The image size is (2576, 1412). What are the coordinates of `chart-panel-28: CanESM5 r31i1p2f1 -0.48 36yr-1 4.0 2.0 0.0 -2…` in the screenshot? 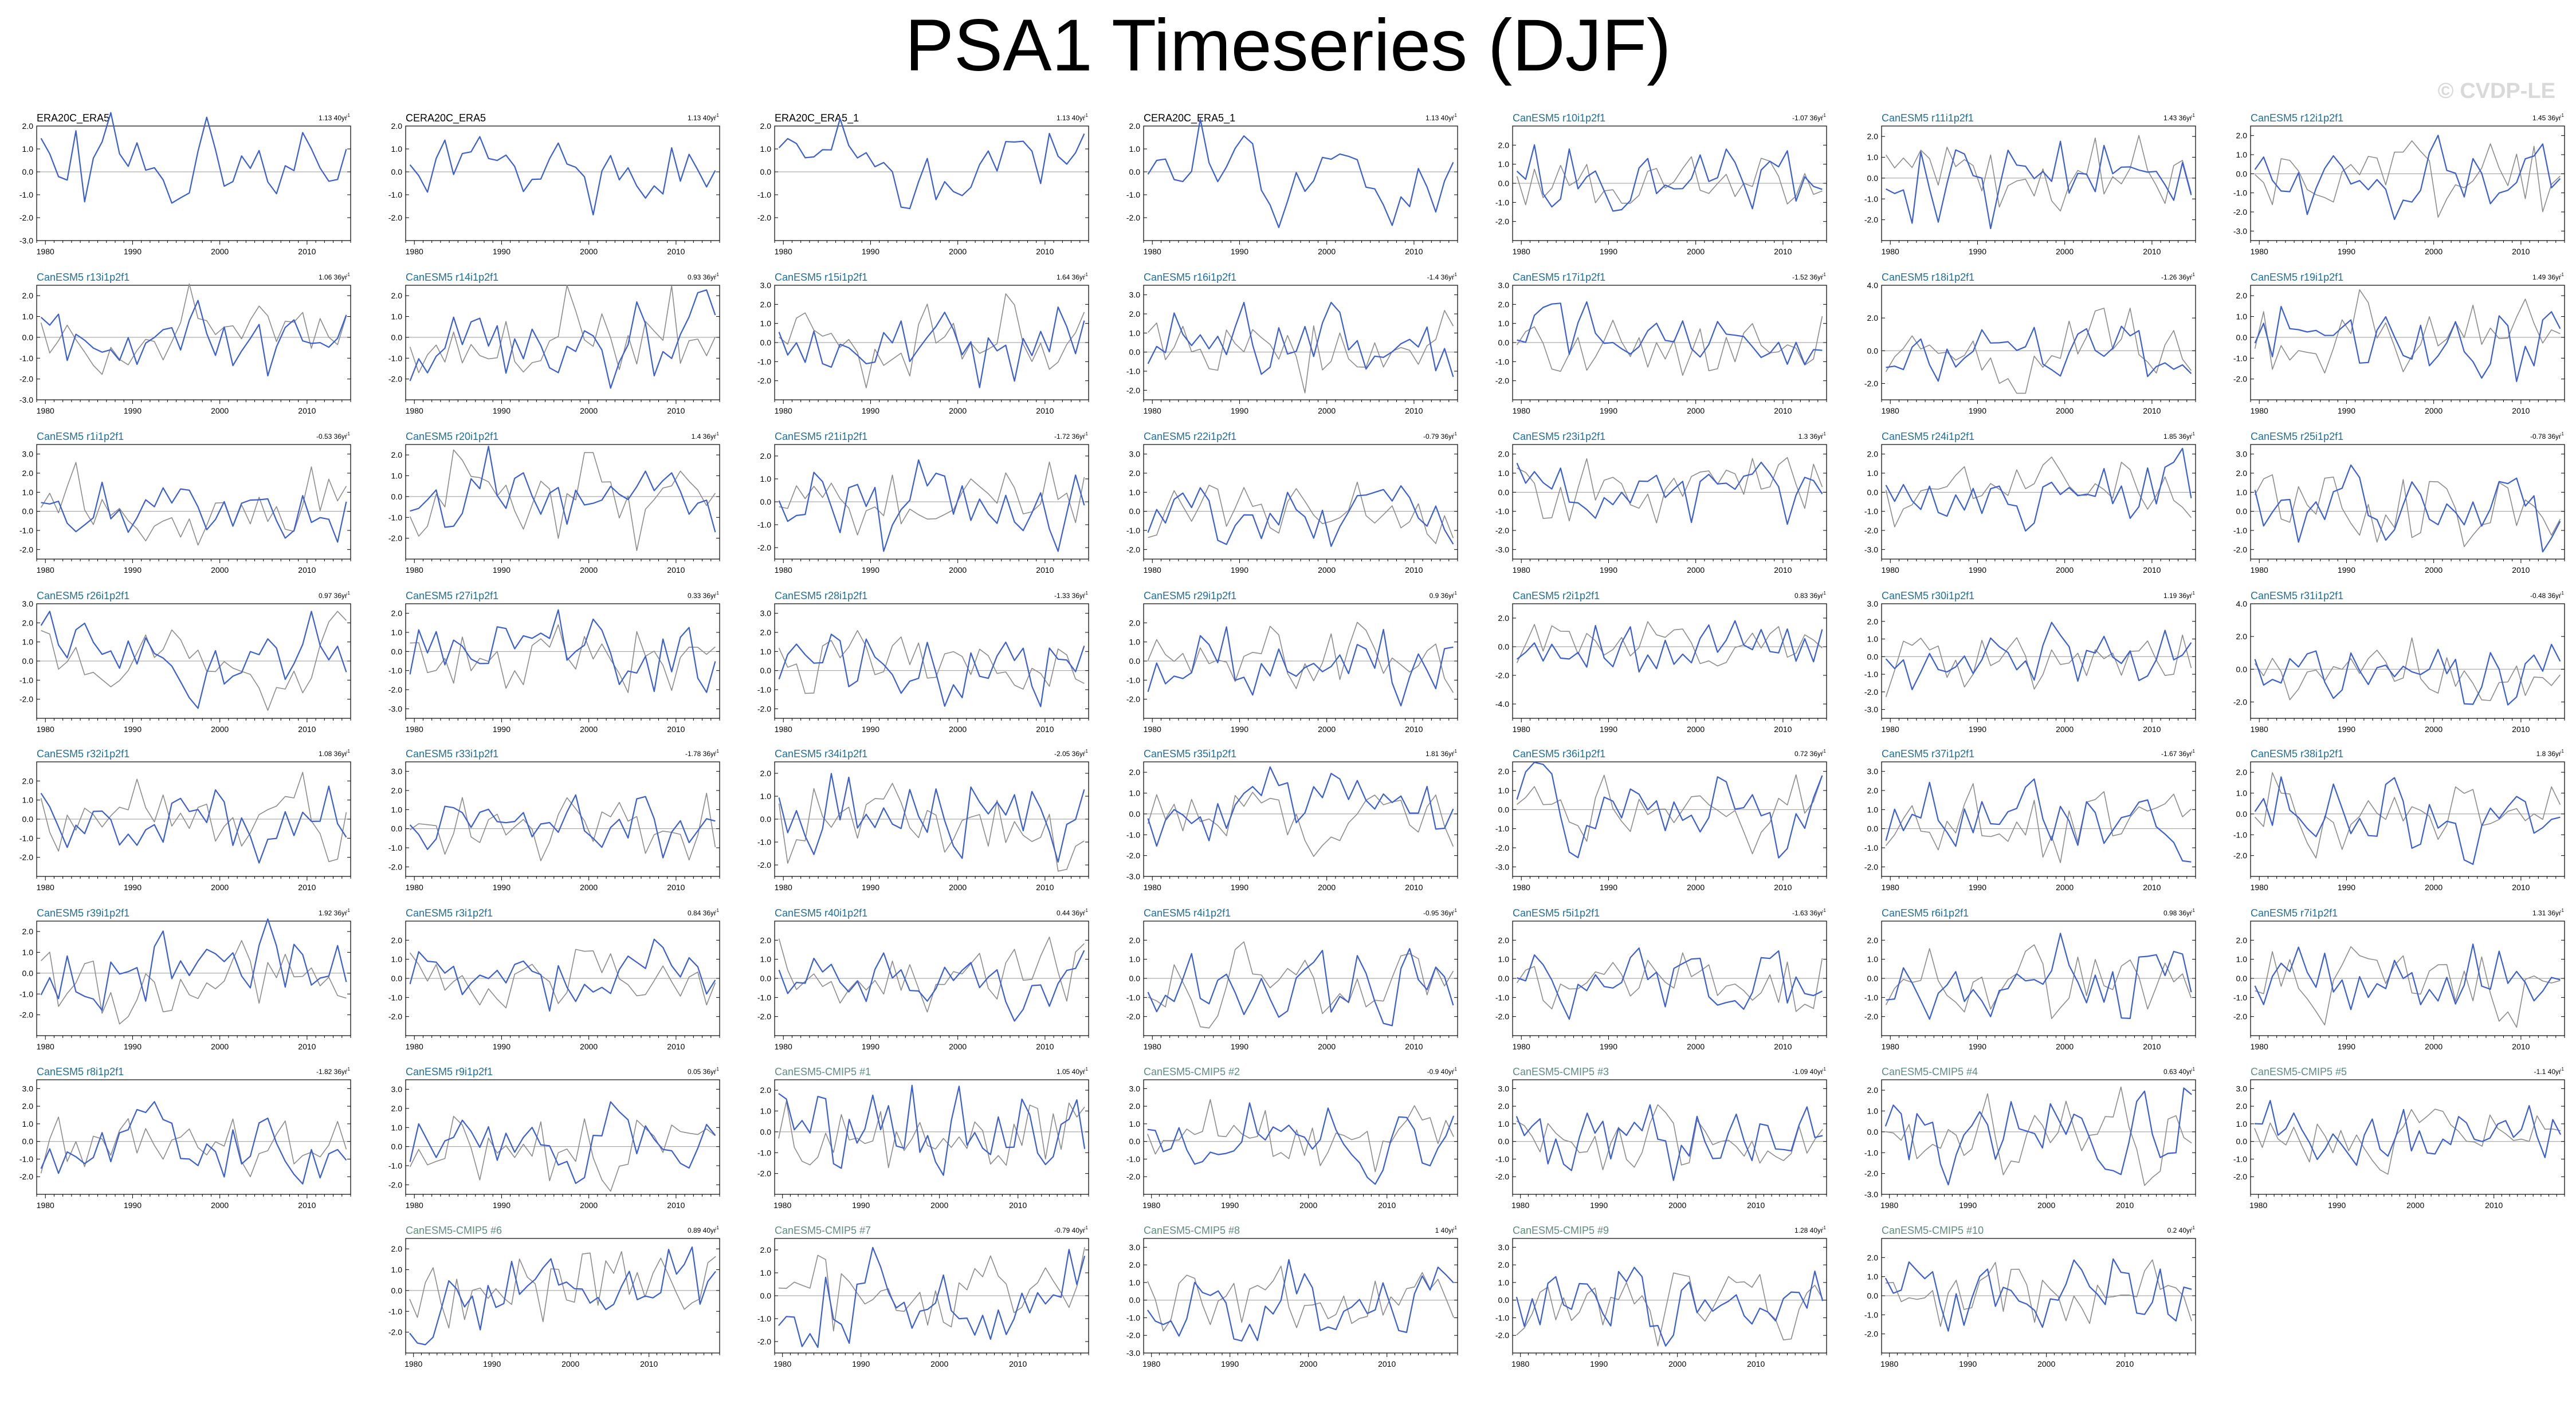 It's located at (2399, 662).